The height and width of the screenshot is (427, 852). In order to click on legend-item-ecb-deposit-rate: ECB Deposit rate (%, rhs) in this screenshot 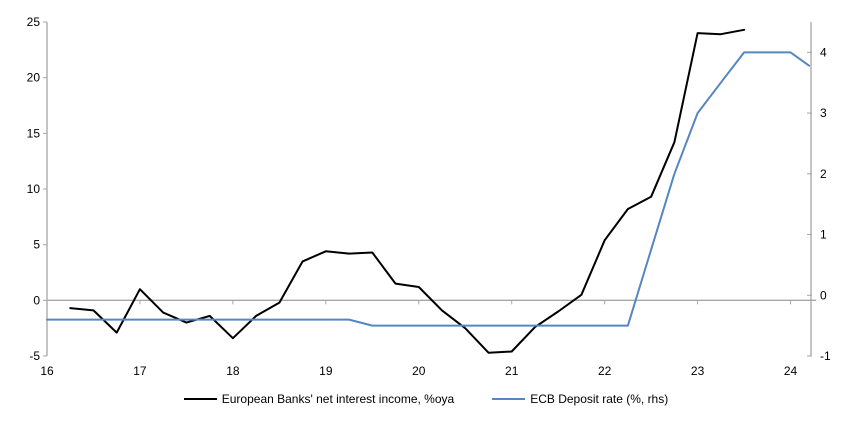, I will do `click(580, 399)`.